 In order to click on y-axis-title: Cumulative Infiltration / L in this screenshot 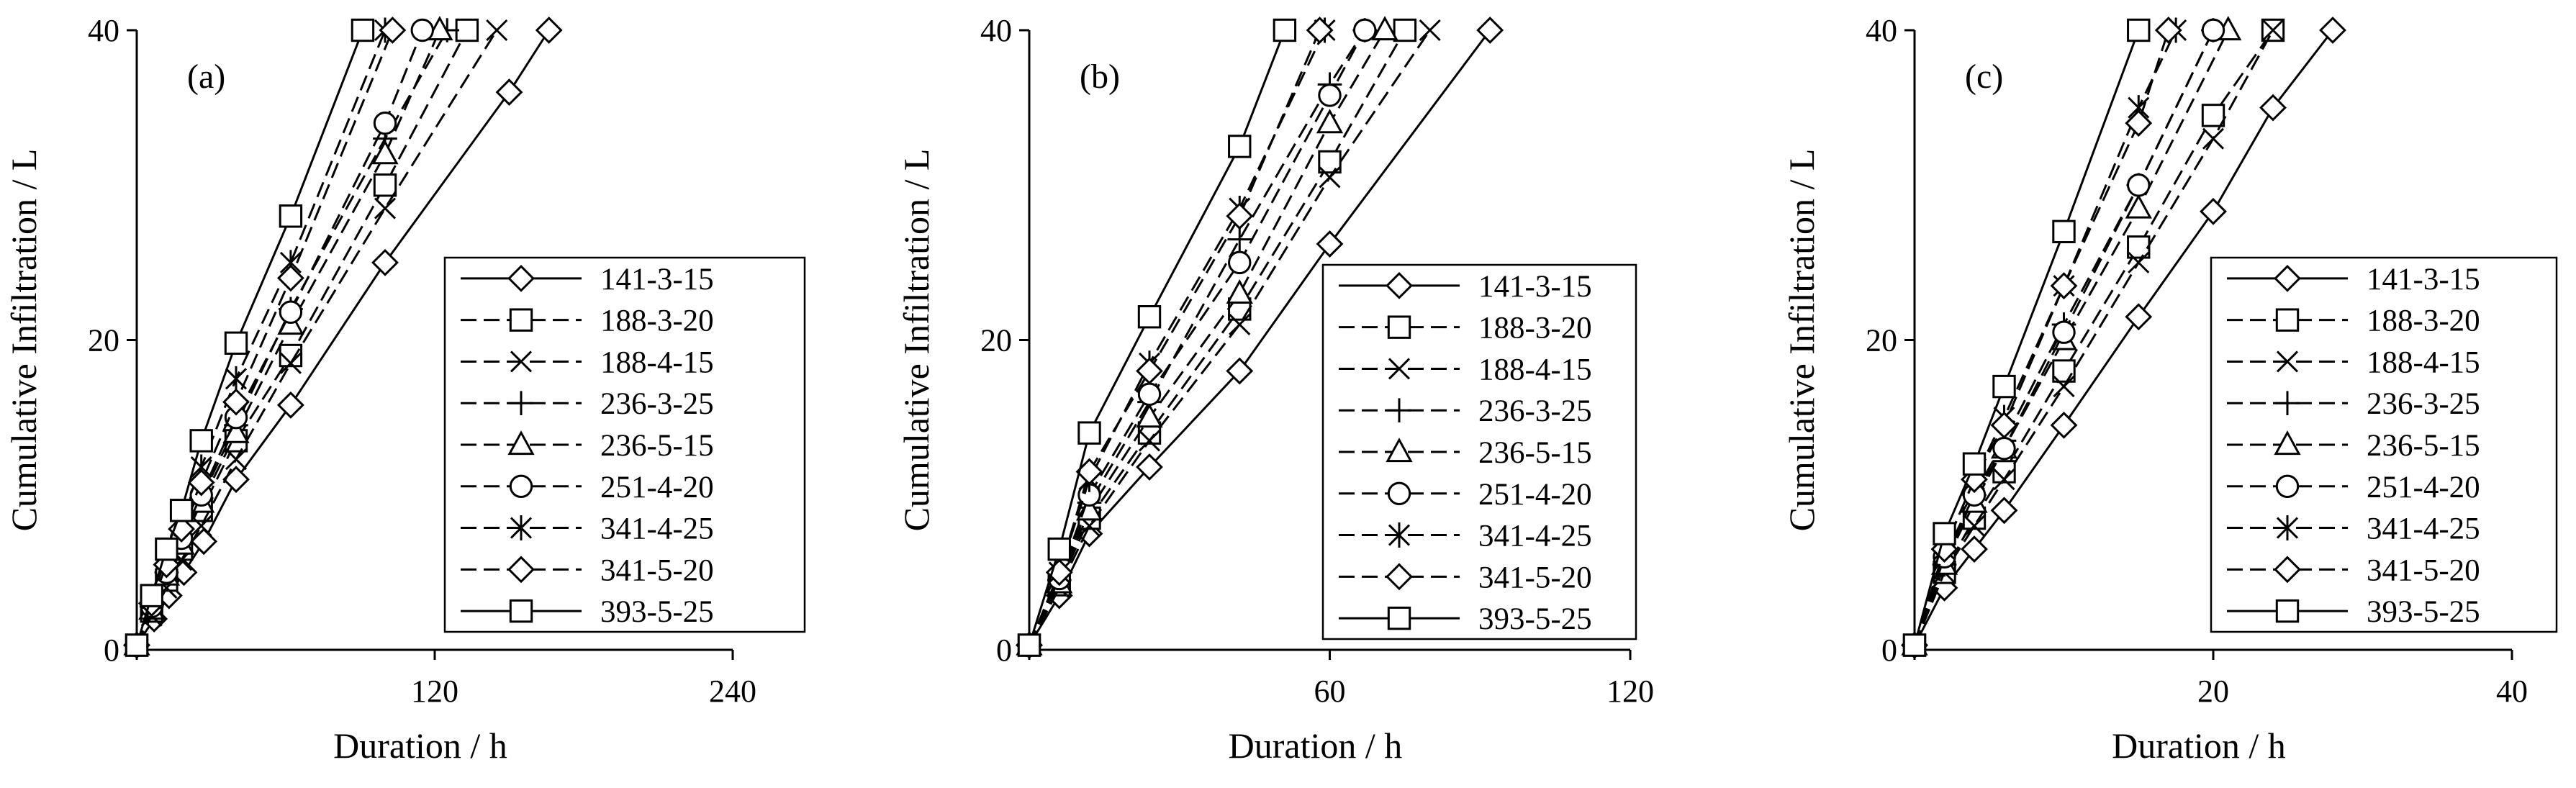, I will do `click(24, 340)`.